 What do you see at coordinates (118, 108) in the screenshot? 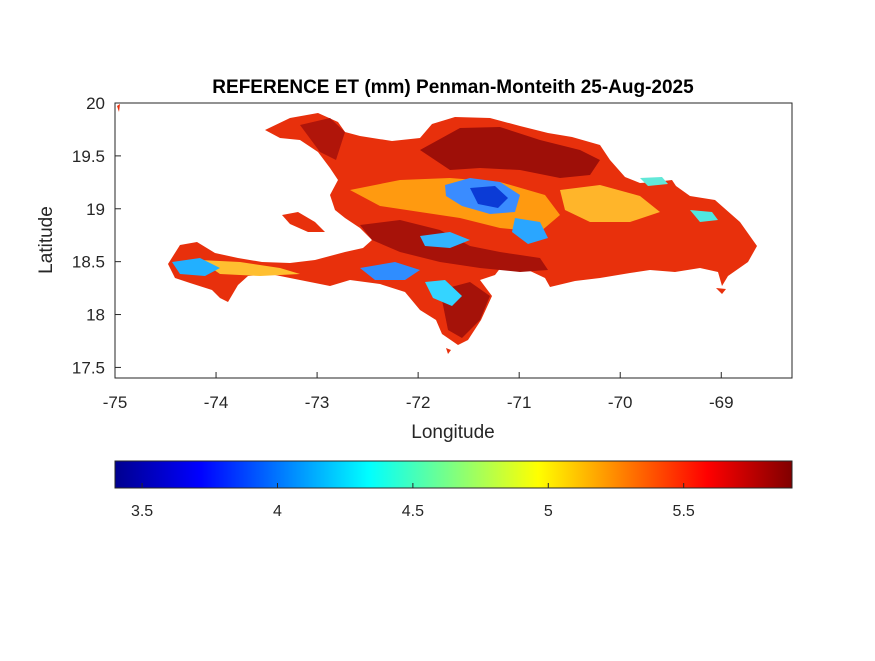
I see `island-tortuga` at bounding box center [118, 108].